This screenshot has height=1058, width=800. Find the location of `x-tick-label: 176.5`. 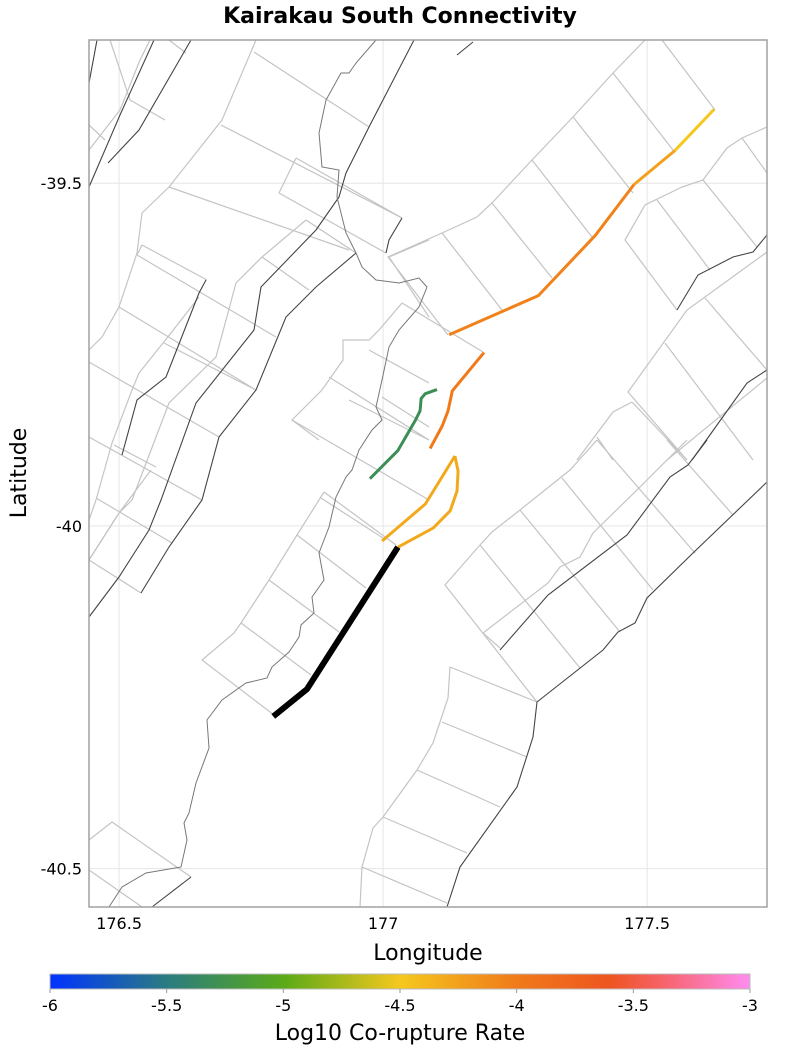

x-tick-label: 176.5 is located at coordinates (119, 923).